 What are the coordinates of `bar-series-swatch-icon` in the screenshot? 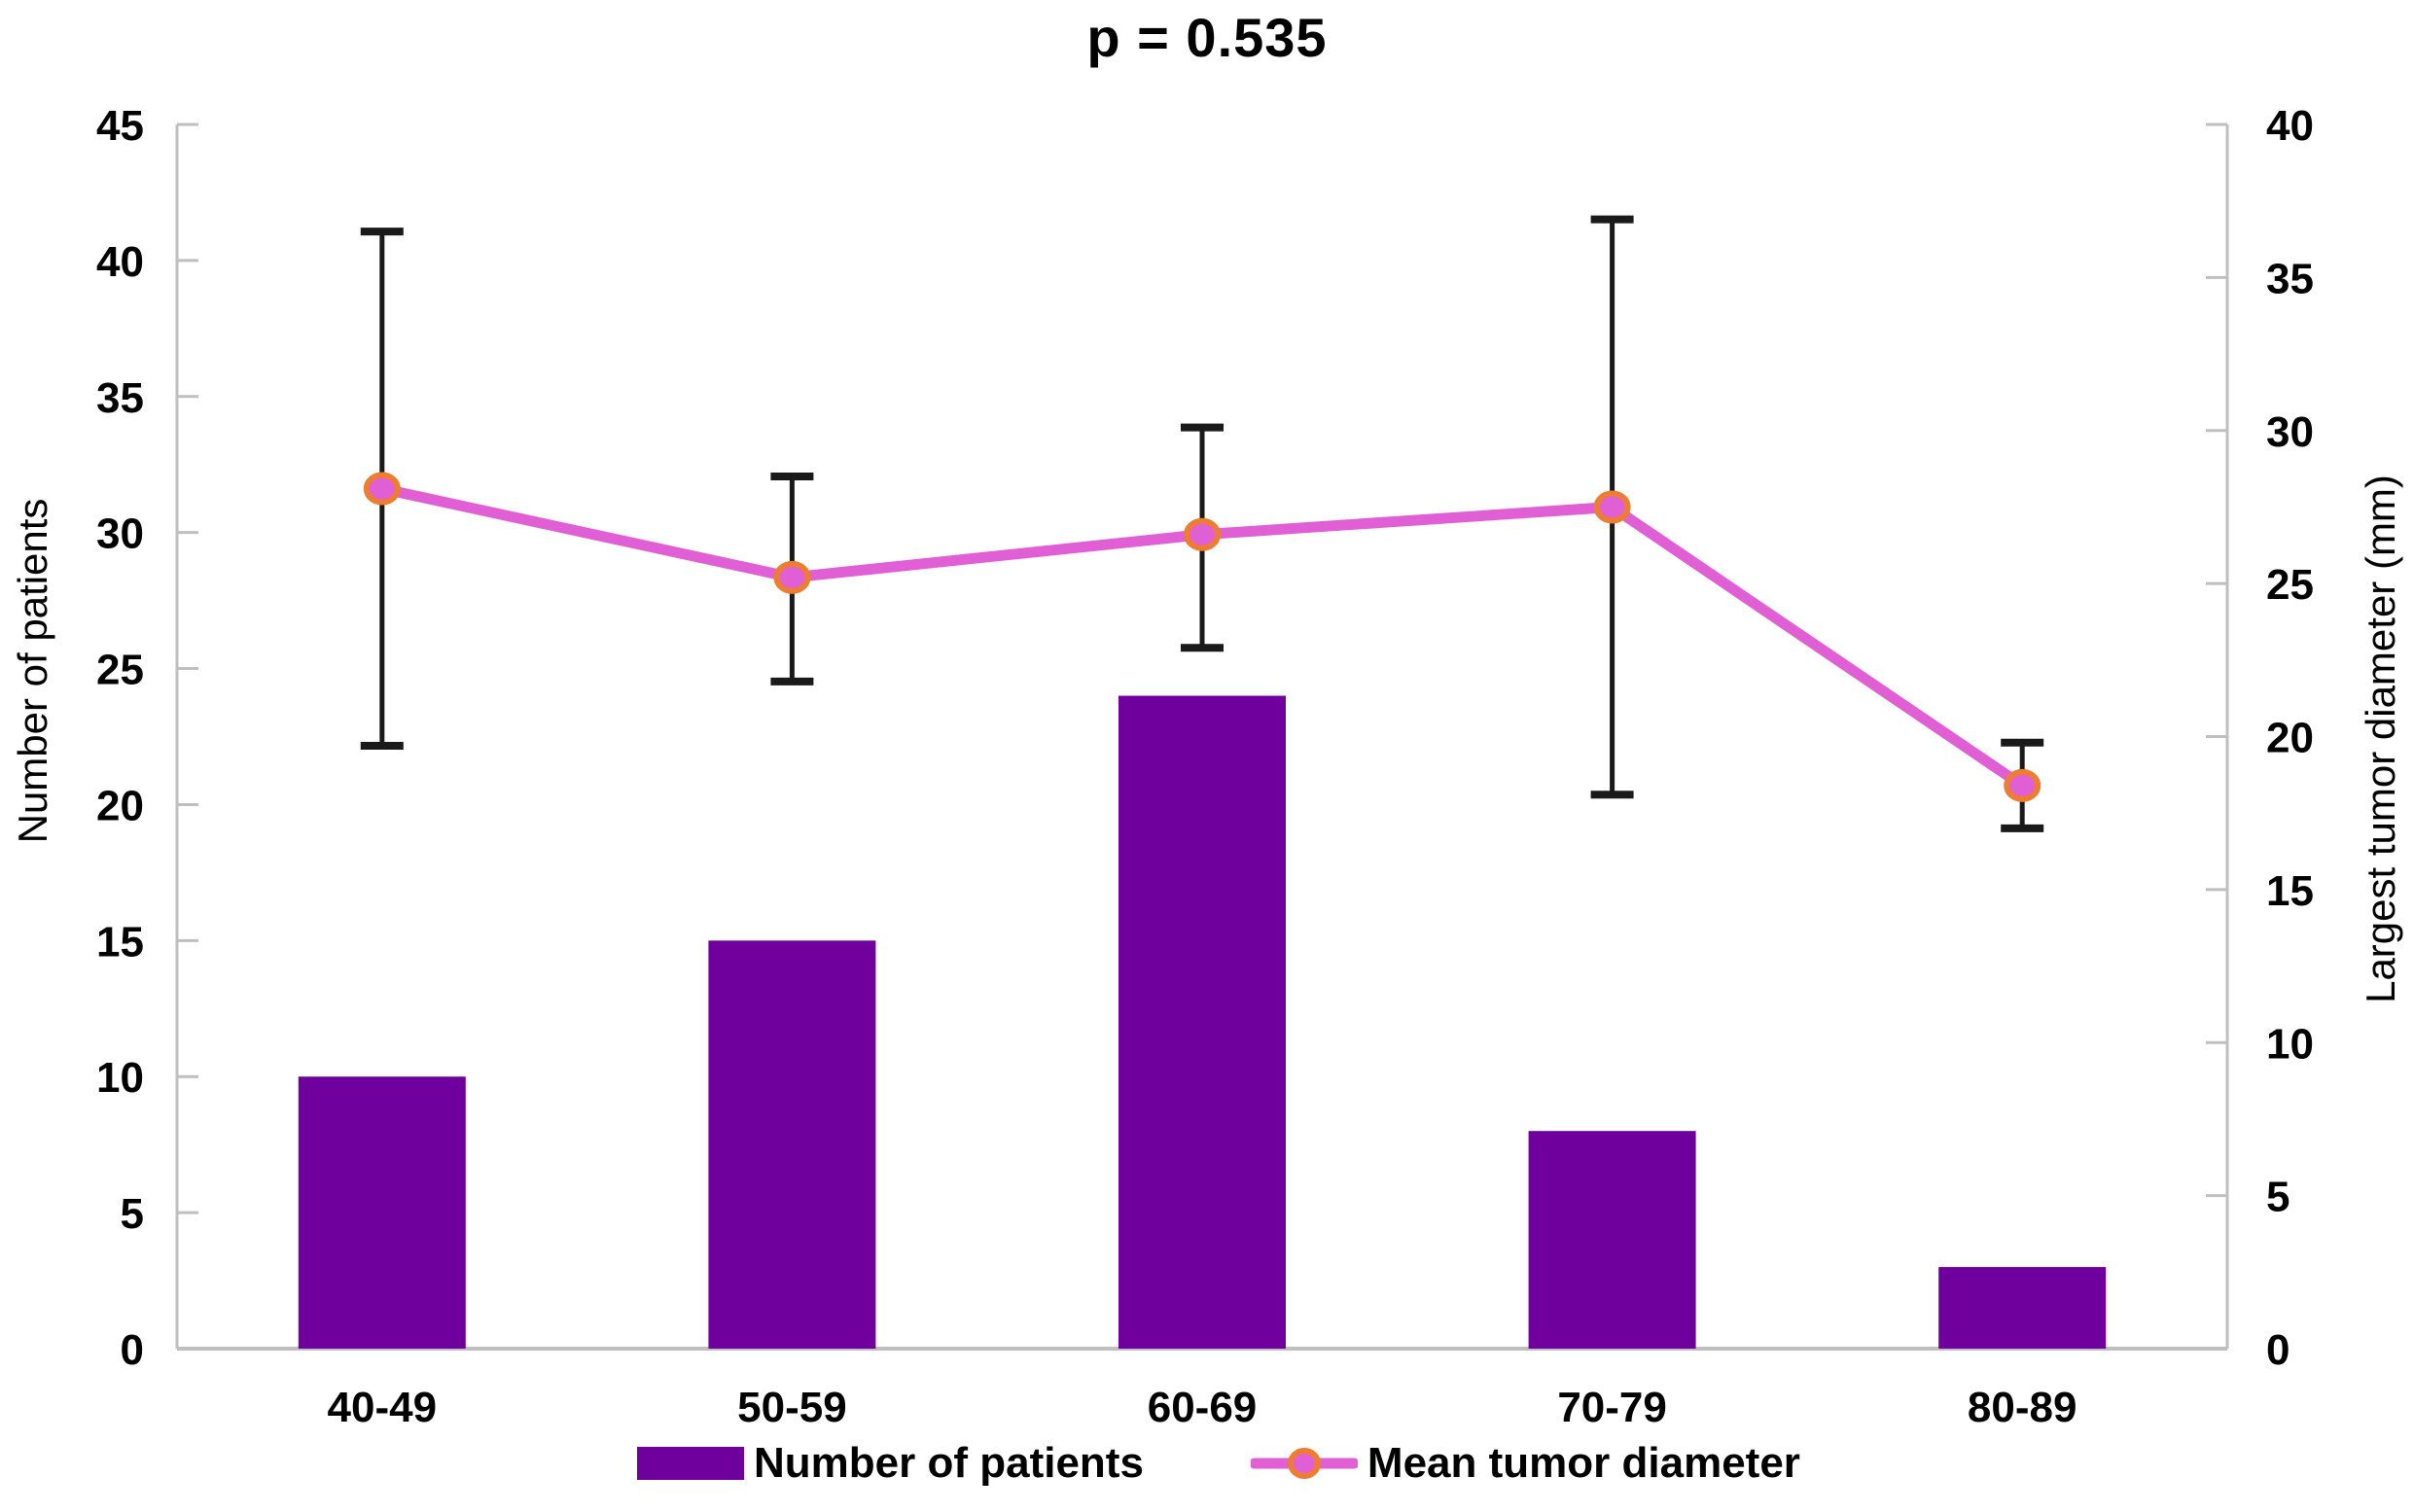 It's located at (690, 1463).